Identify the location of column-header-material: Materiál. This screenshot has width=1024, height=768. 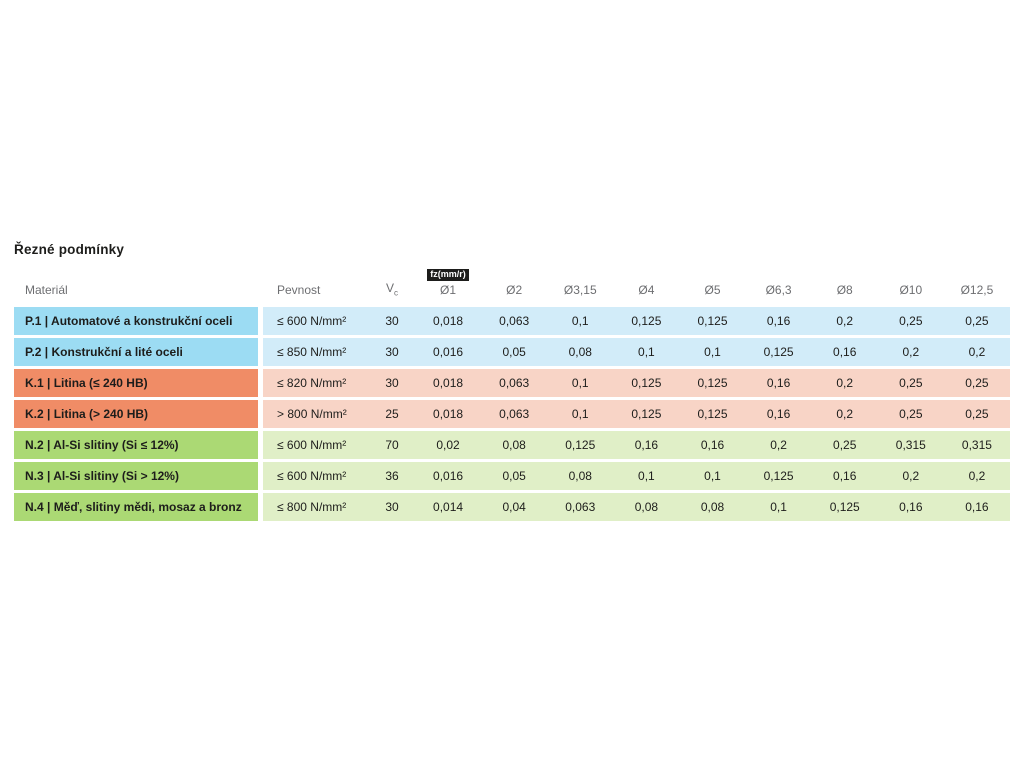
(46, 290).